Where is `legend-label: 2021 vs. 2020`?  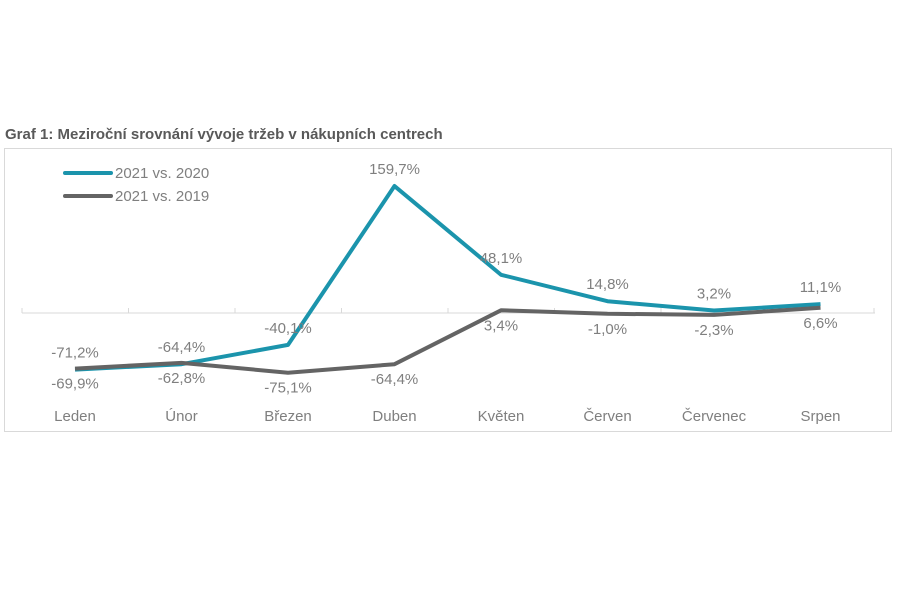
legend-label: 2021 vs. 2020 is located at coordinates (162, 173).